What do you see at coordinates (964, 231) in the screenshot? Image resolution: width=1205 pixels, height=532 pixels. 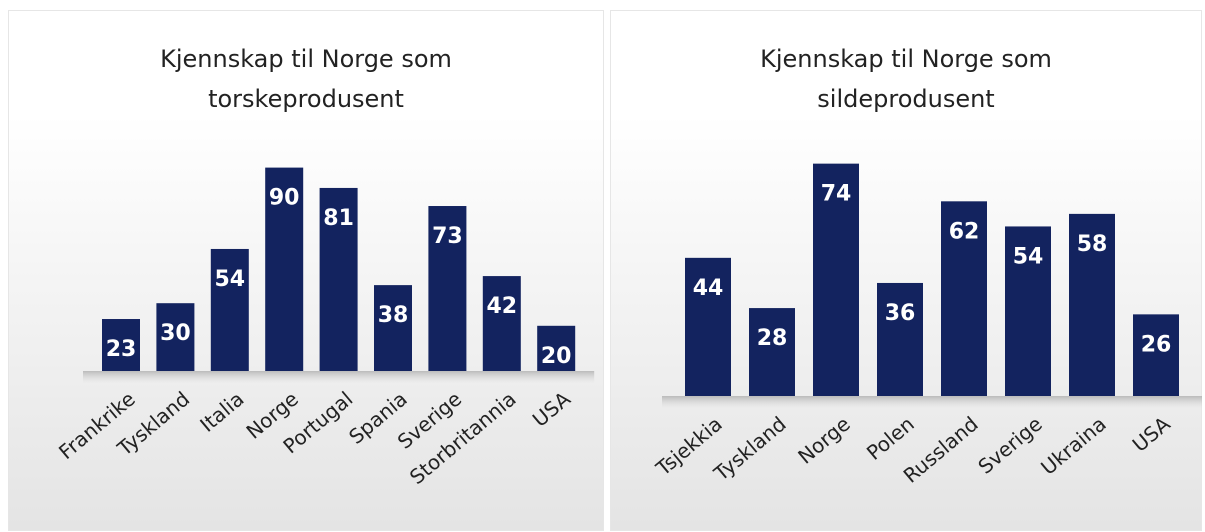 I see `value-label: 62` at bounding box center [964, 231].